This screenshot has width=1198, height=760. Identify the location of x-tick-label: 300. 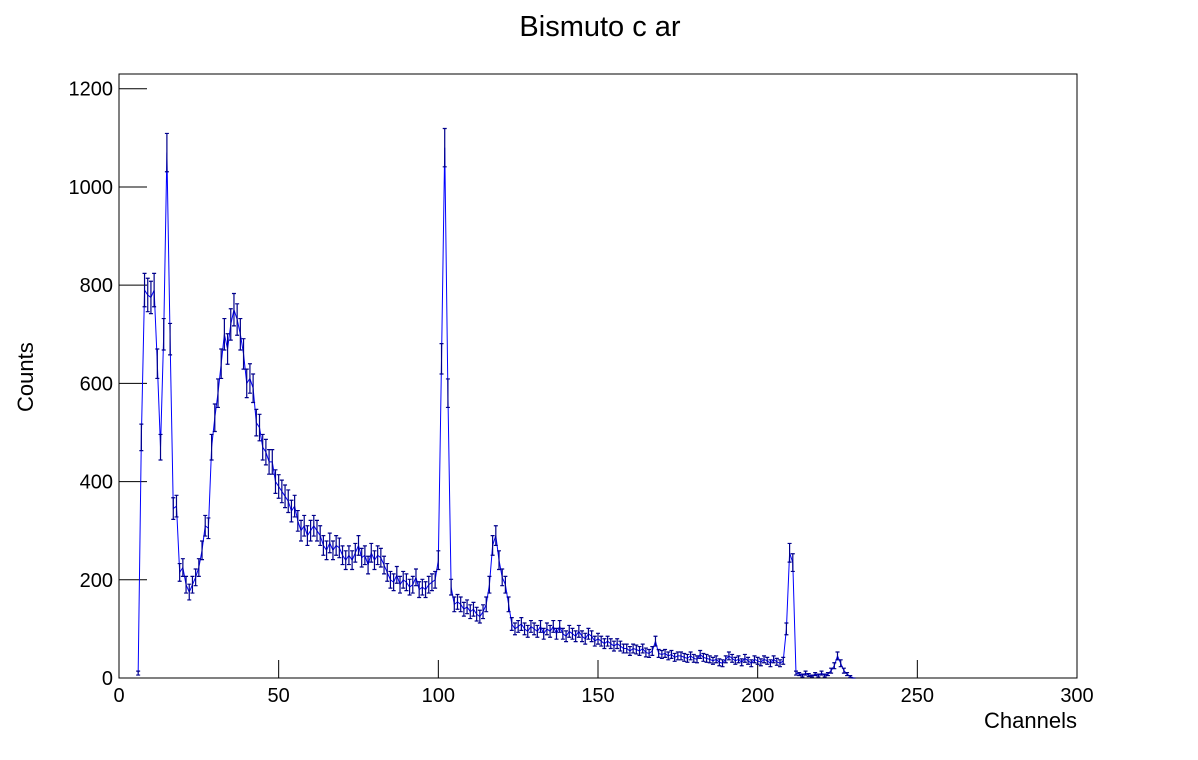
(1076, 696).